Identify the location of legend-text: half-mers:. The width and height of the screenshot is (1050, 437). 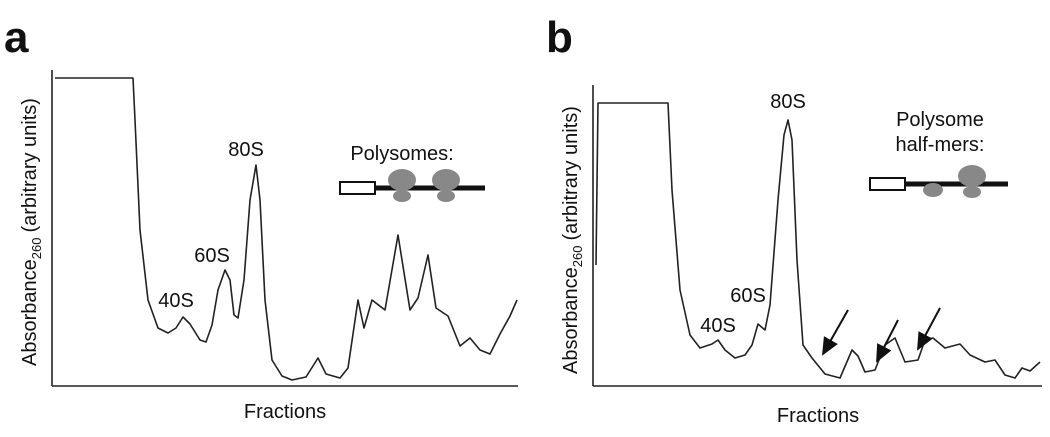
(940, 145).